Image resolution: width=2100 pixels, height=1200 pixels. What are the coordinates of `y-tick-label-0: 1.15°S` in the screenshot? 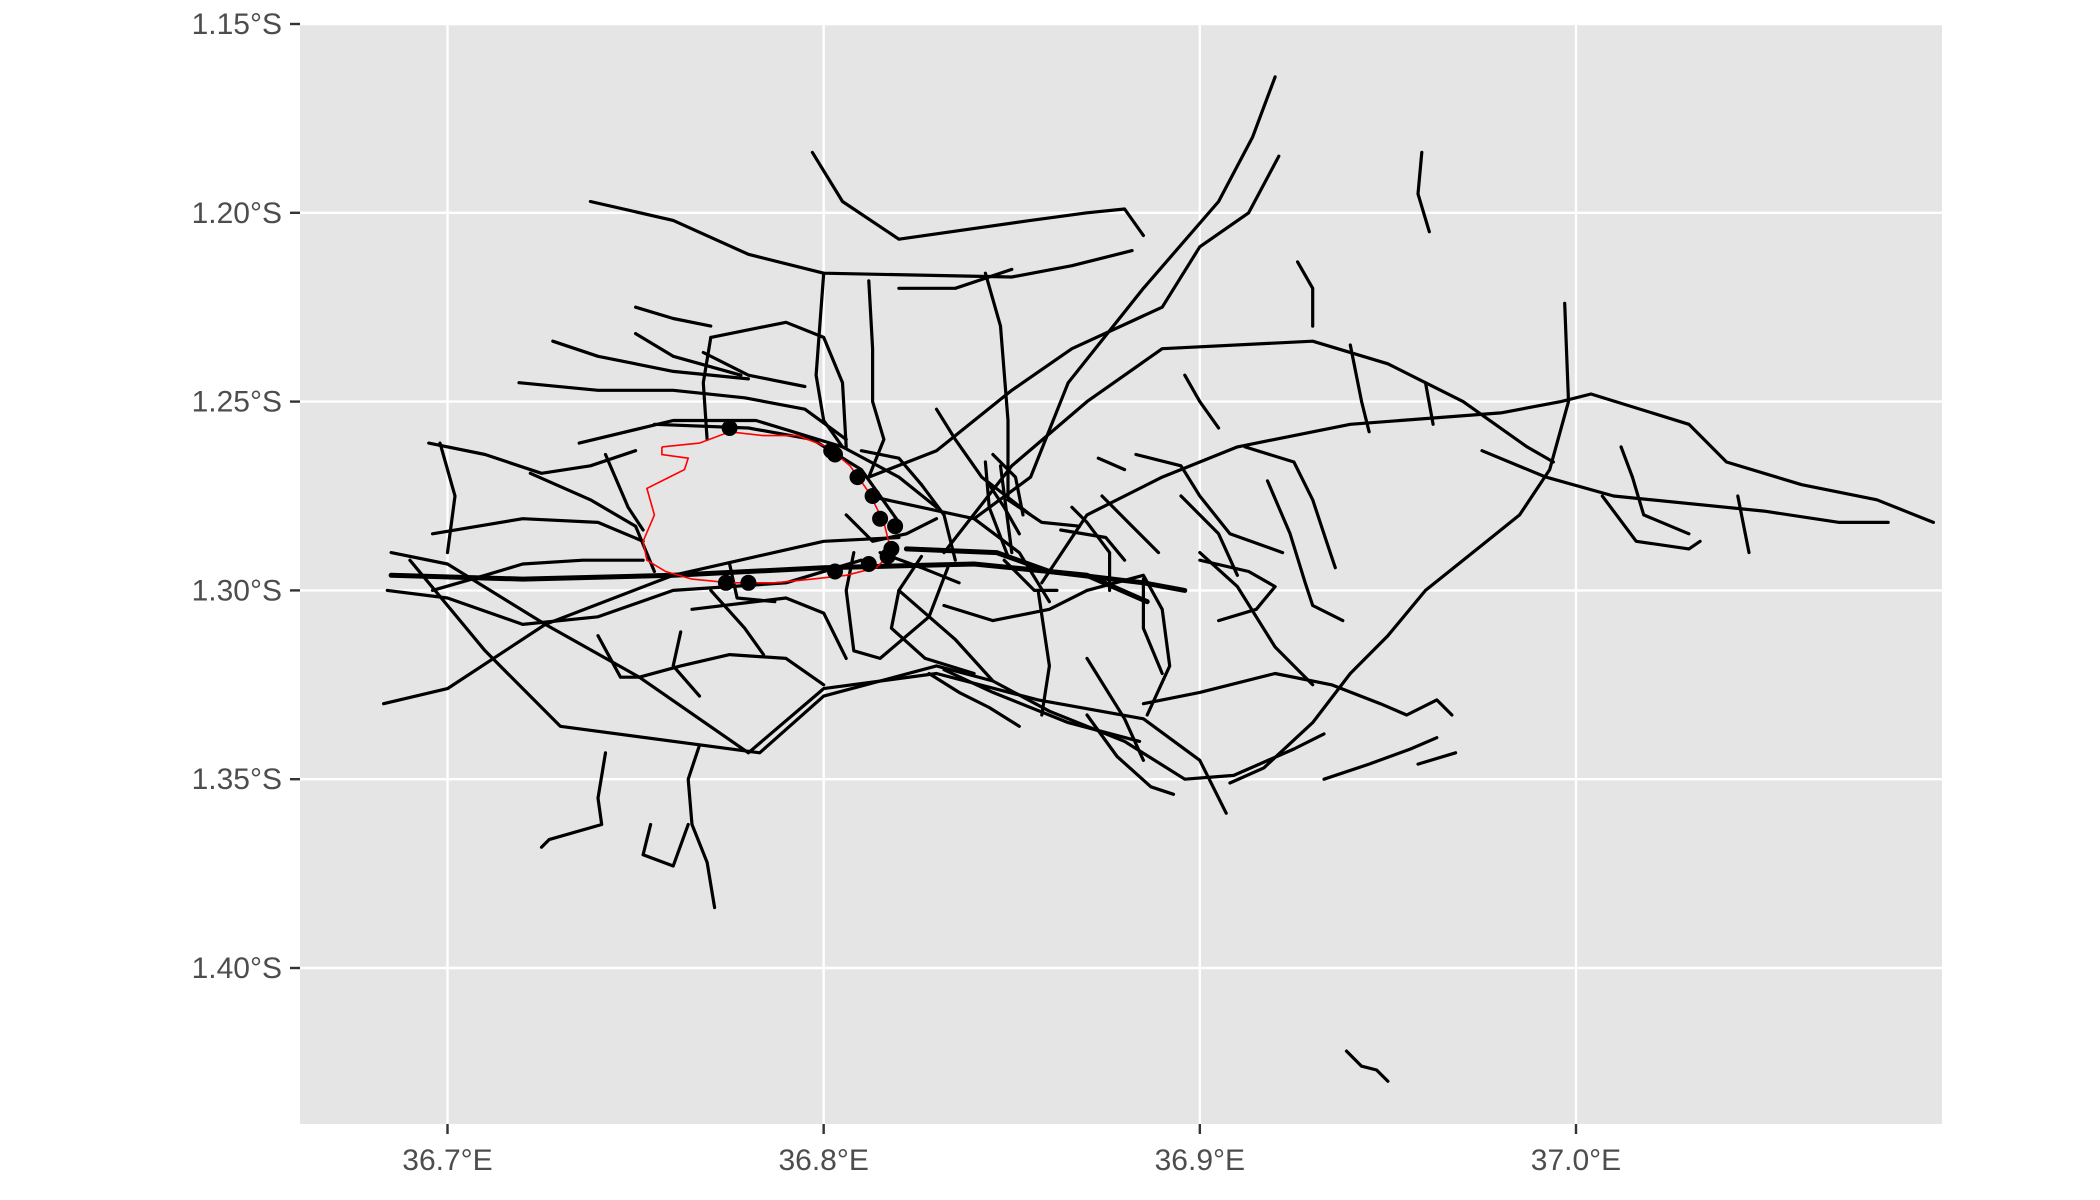 It's located at (237, 24).